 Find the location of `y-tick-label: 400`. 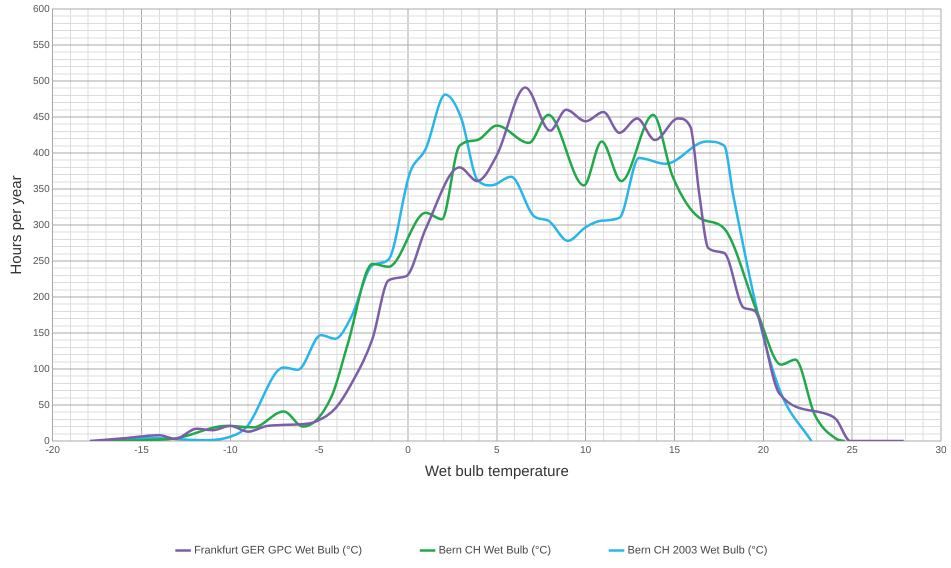

y-tick-label: 400 is located at coordinates (41, 153).